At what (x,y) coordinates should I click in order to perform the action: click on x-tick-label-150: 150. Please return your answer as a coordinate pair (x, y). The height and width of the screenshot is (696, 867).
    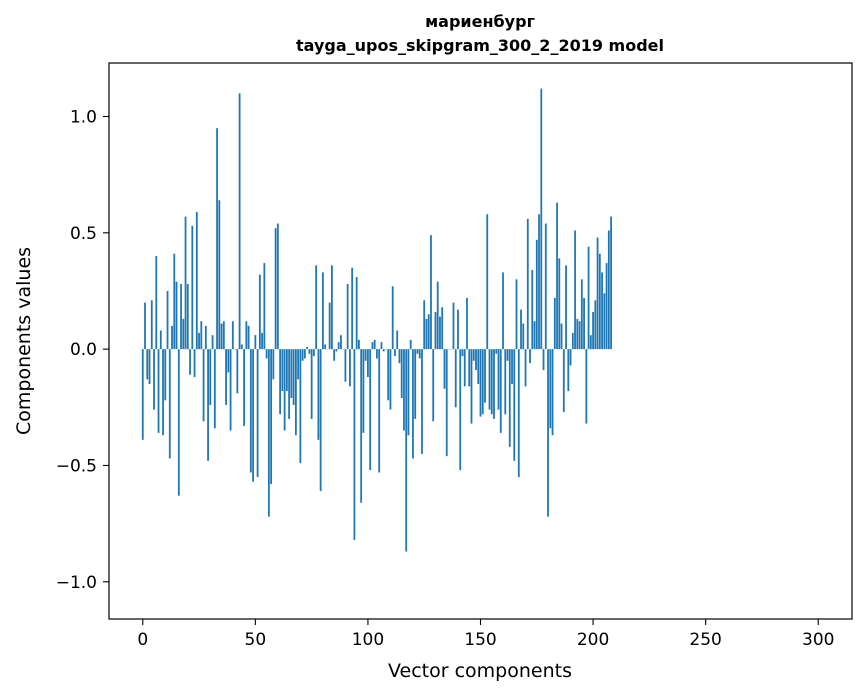
    Looking at the image, I should click on (480, 640).